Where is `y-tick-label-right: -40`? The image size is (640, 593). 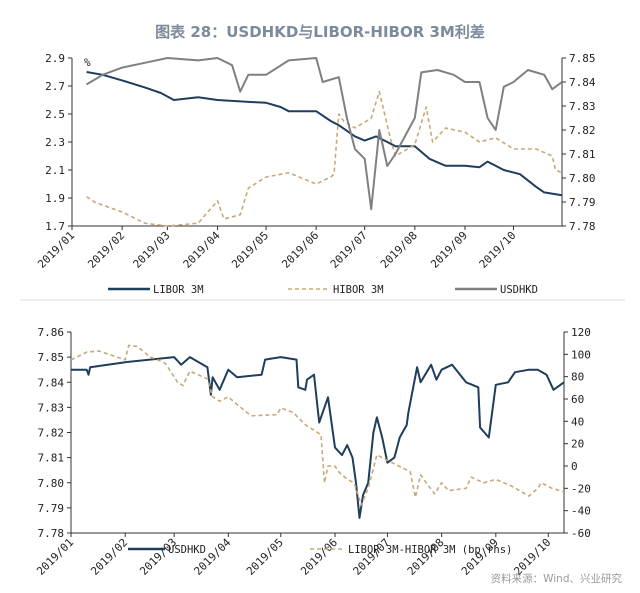
y-tick-label-right: -40 is located at coordinates (581, 511).